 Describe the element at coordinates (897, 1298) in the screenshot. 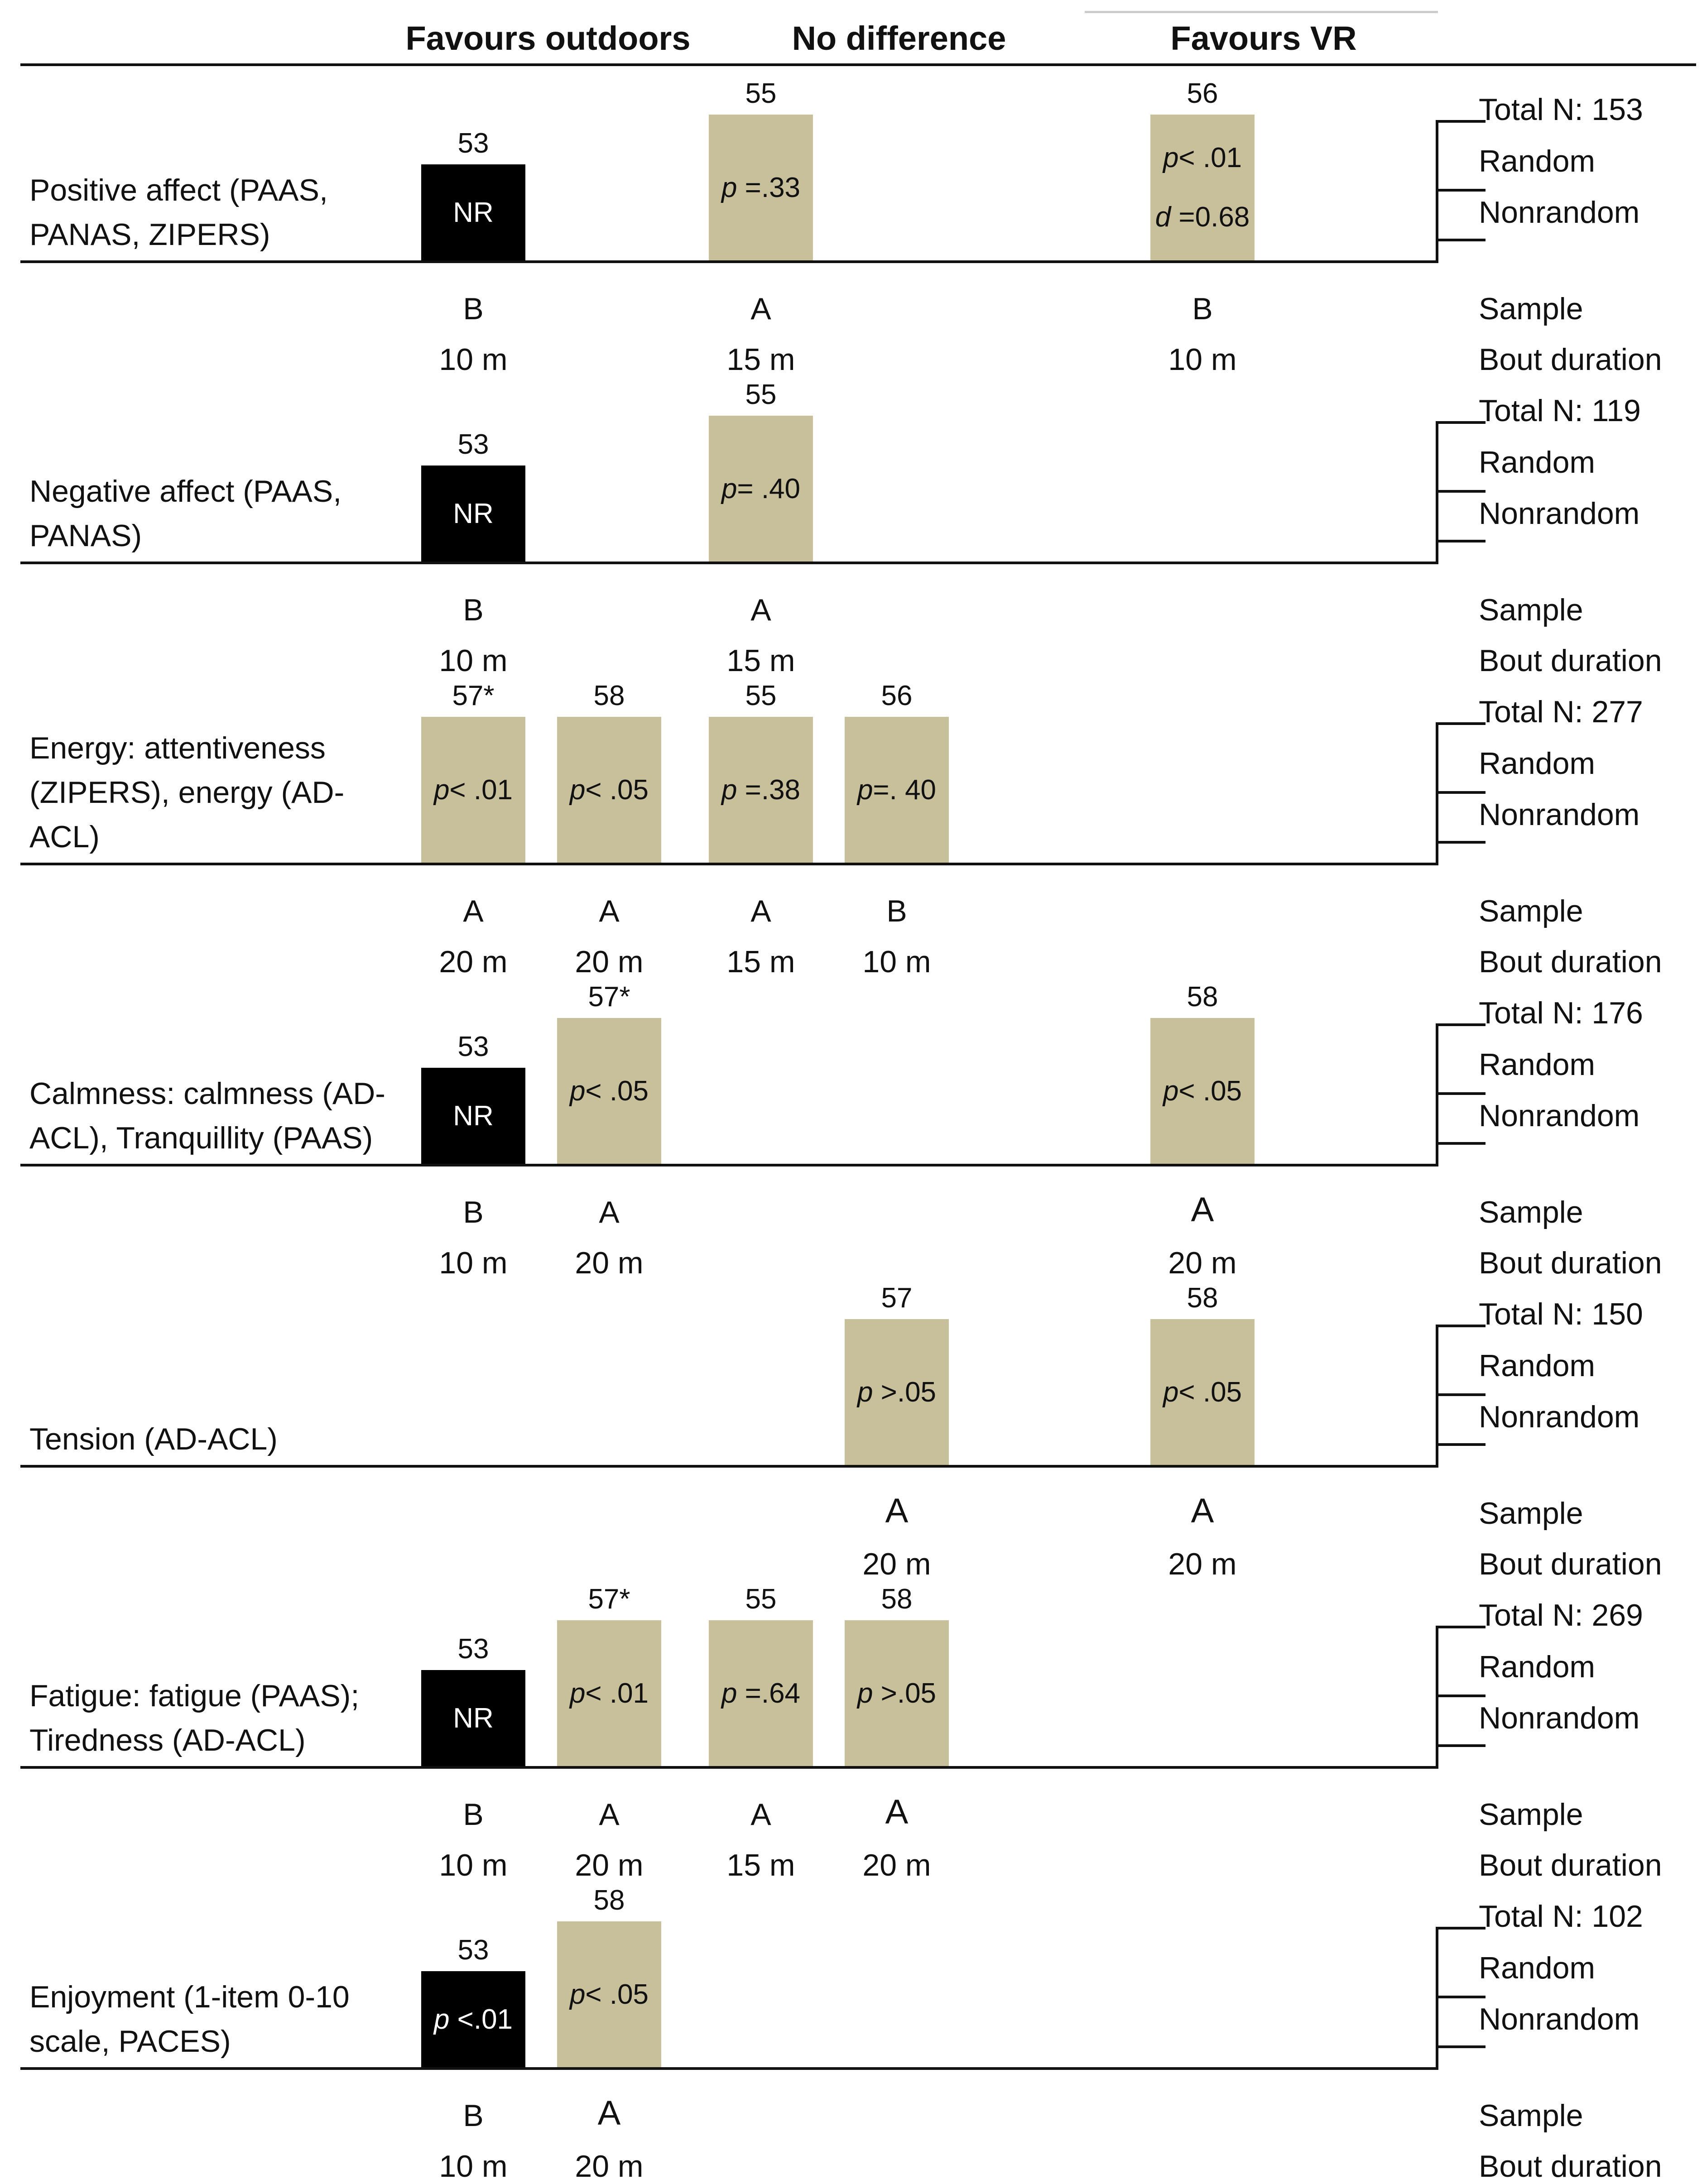

I see `study-number: 57` at that location.